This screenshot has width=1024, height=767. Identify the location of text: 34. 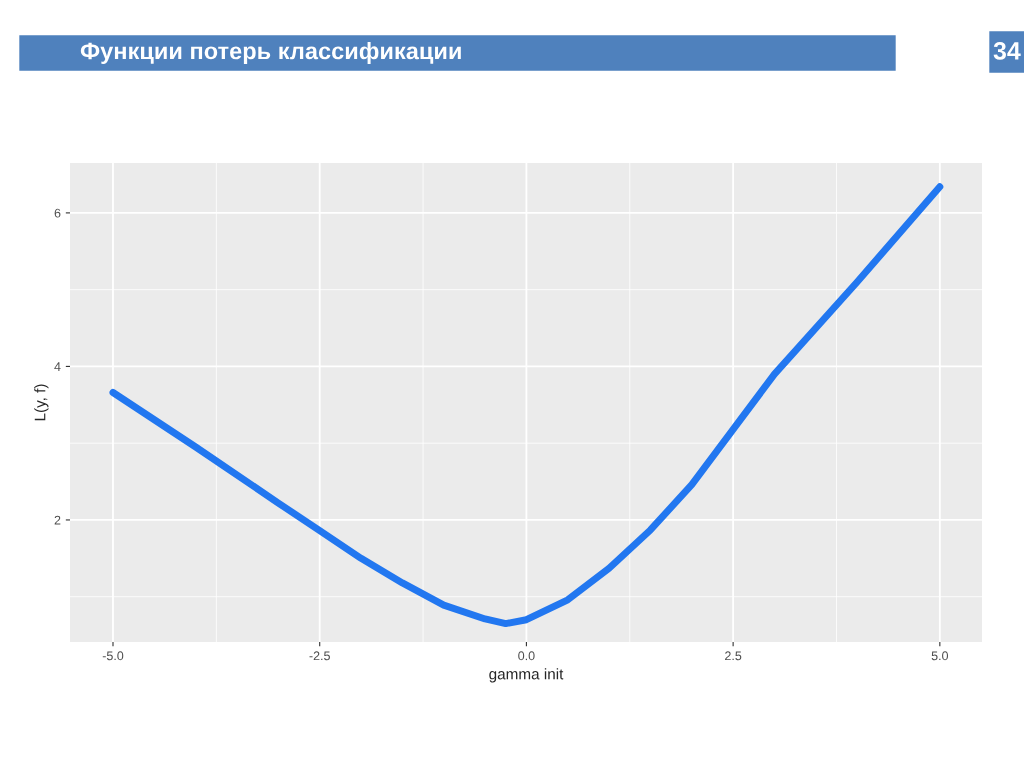
(1007, 51).